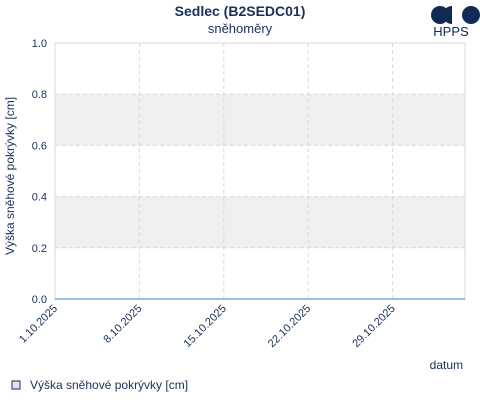 Image resolution: width=480 pixels, height=400 pixels. I want to click on legend: Výška sněhové pokrývky [cm], so click(99, 385).